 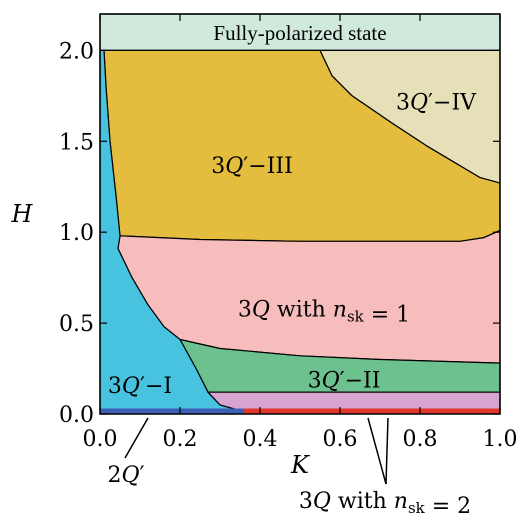 I want to click on annotation-label-3q-nsk2: 3Q with nsk = 2, so click(x=385, y=503).